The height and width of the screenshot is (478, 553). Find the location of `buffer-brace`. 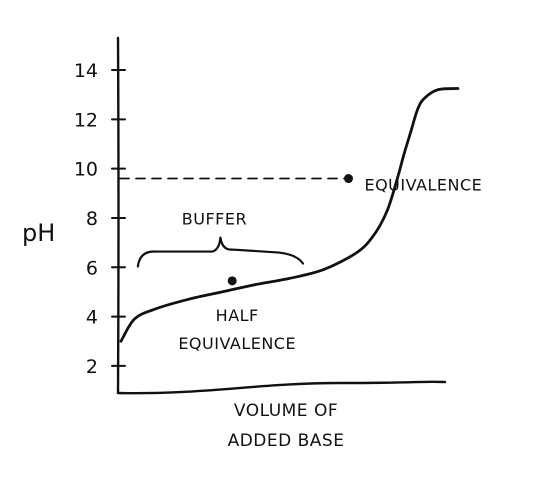

buffer-brace is located at coordinates (220, 252).